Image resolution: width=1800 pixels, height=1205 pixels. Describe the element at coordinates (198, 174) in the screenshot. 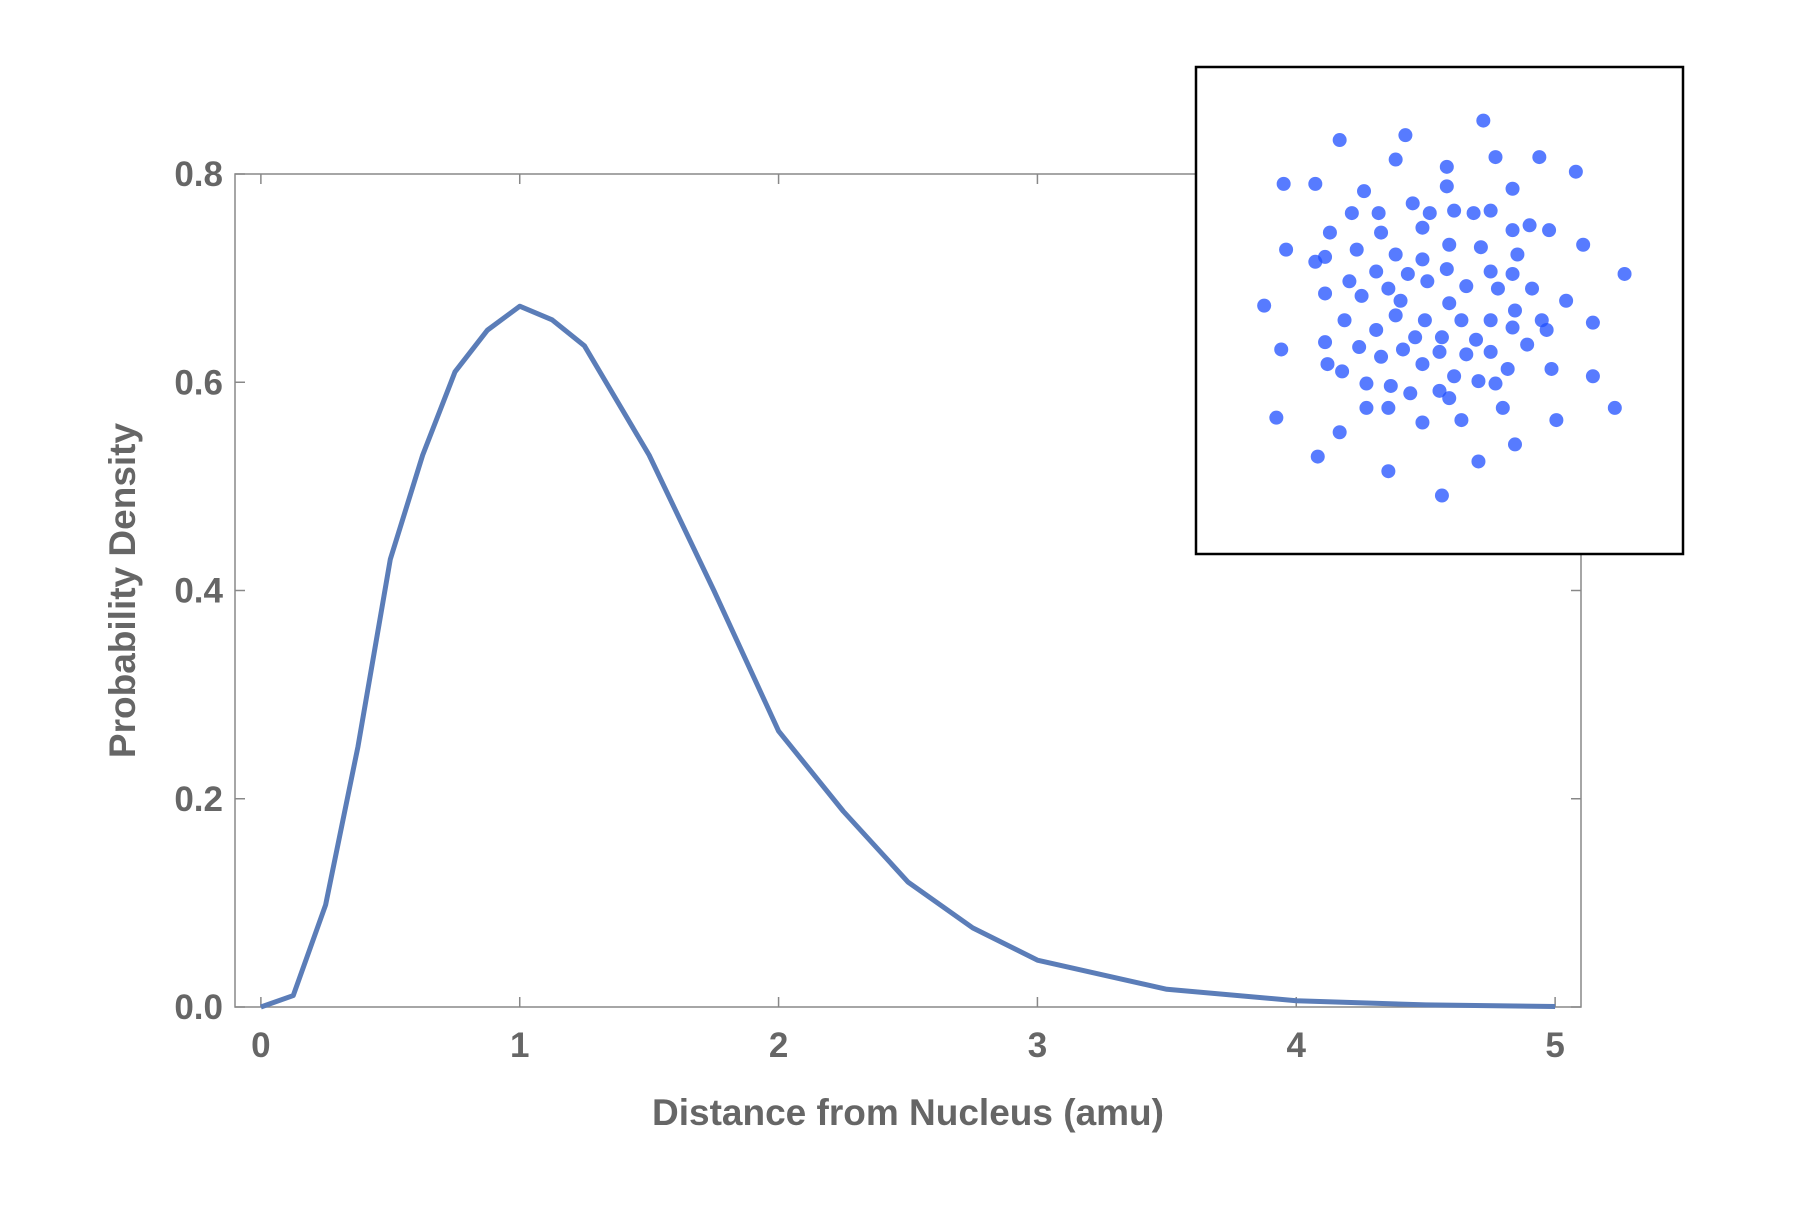

I see `y-tick-label: 0.8` at that location.